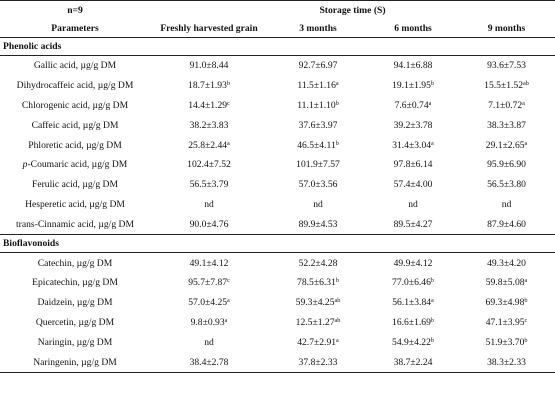 Image resolution: width=555 pixels, height=406 pixels. Describe the element at coordinates (413, 322) in the screenshot. I see `value-cell: 16.6±1.69b` at that location.